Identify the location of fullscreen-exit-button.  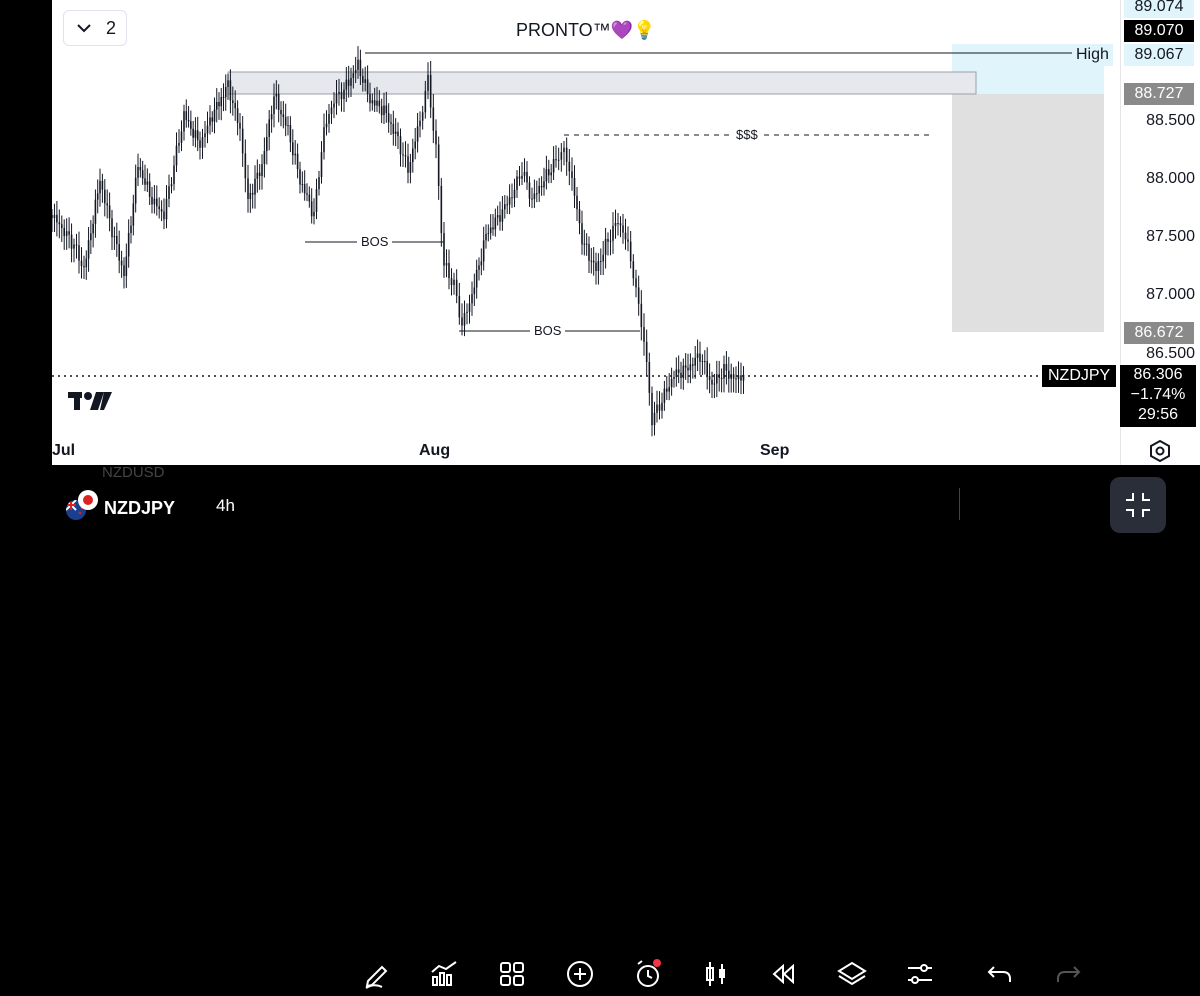
(1138, 505).